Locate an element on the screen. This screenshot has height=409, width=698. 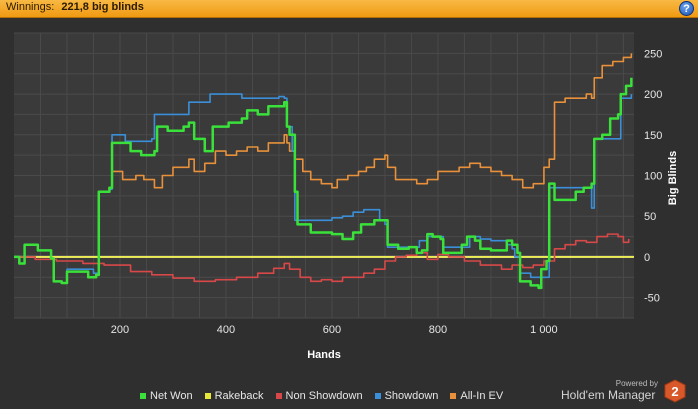
x-axis: 200 400 600 800 1 000 is located at coordinates (334, 330).